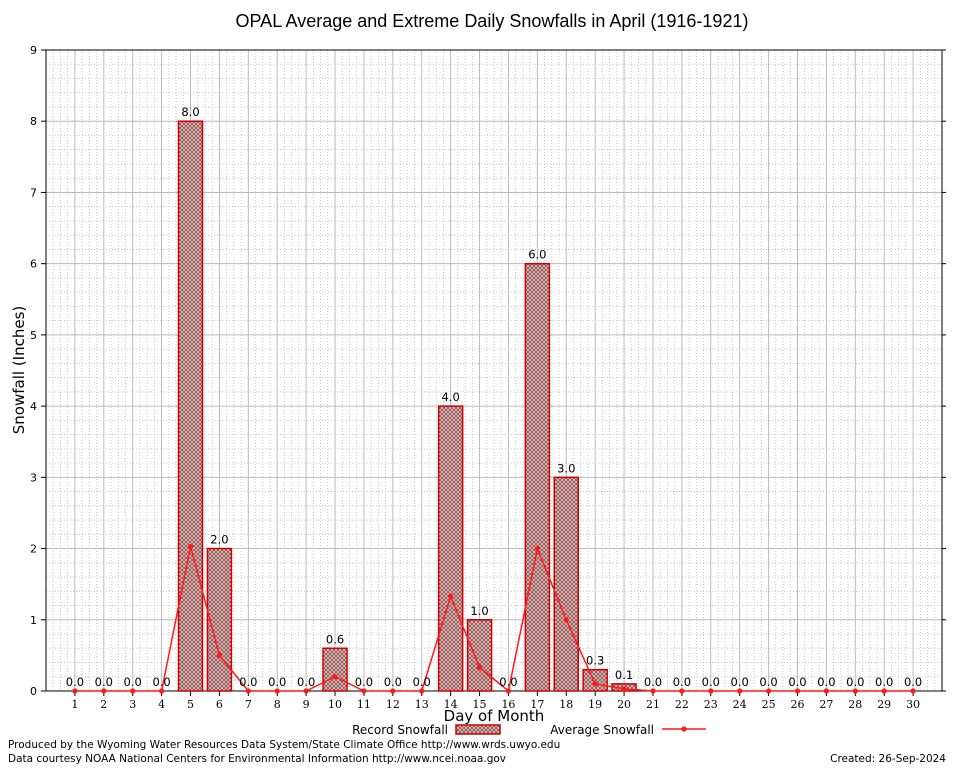  Describe the element at coordinates (74, 704) in the screenshot. I see `x-tick-label: 1` at that location.